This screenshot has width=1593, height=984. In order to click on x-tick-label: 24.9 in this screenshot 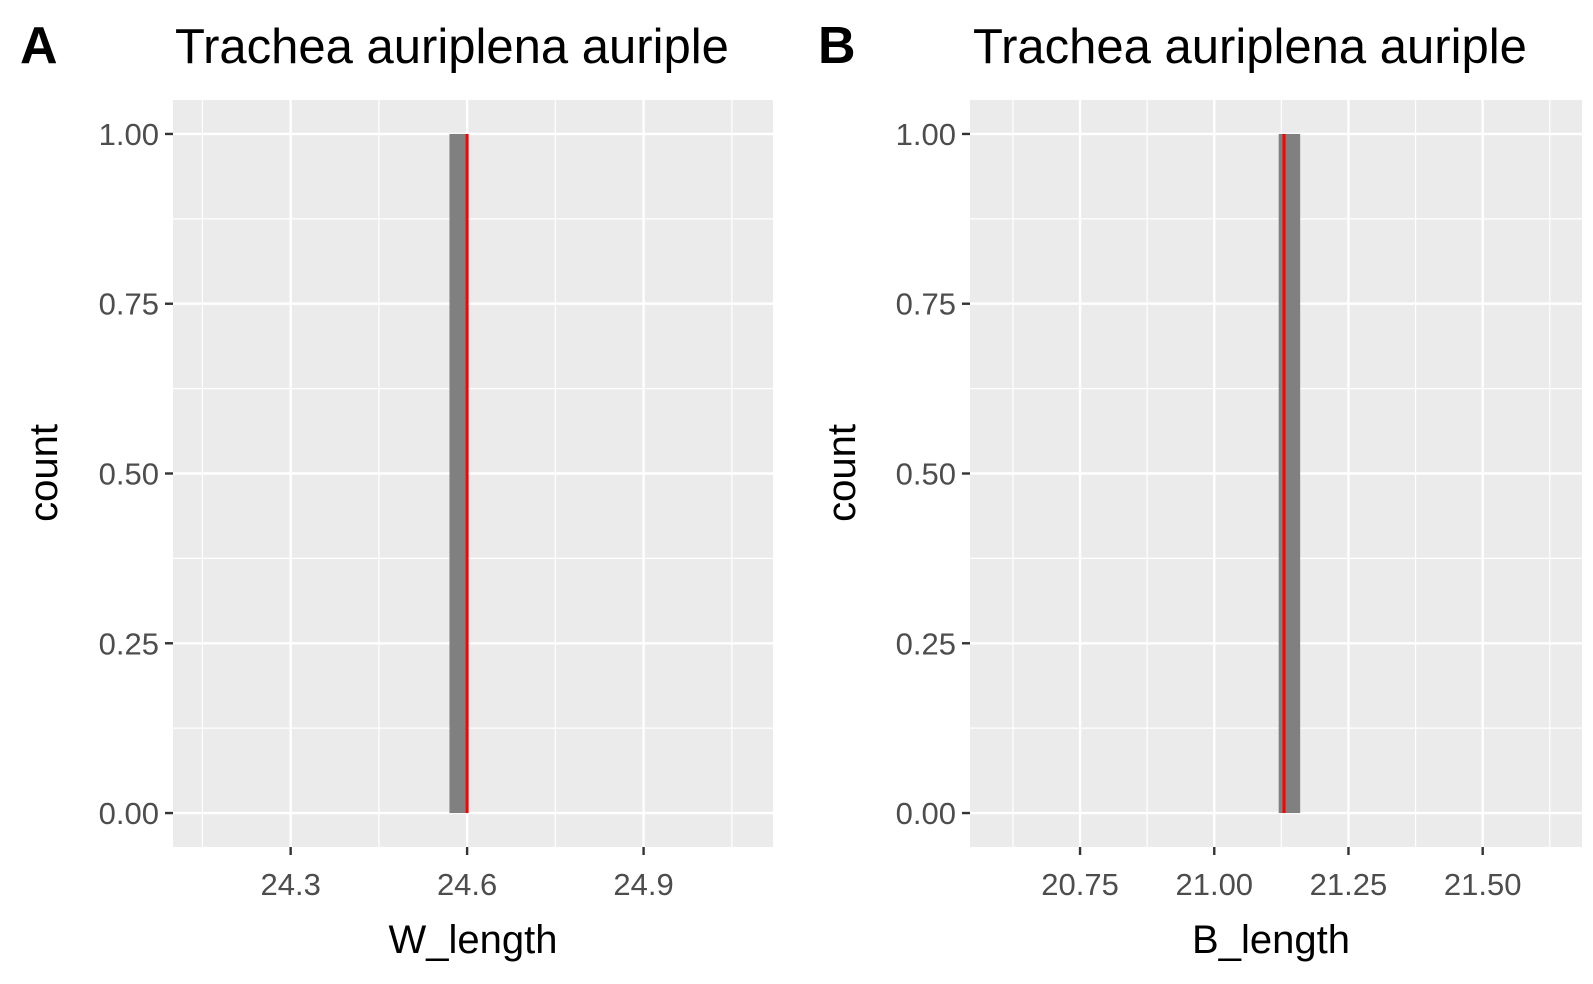, I will do `click(643, 884)`.